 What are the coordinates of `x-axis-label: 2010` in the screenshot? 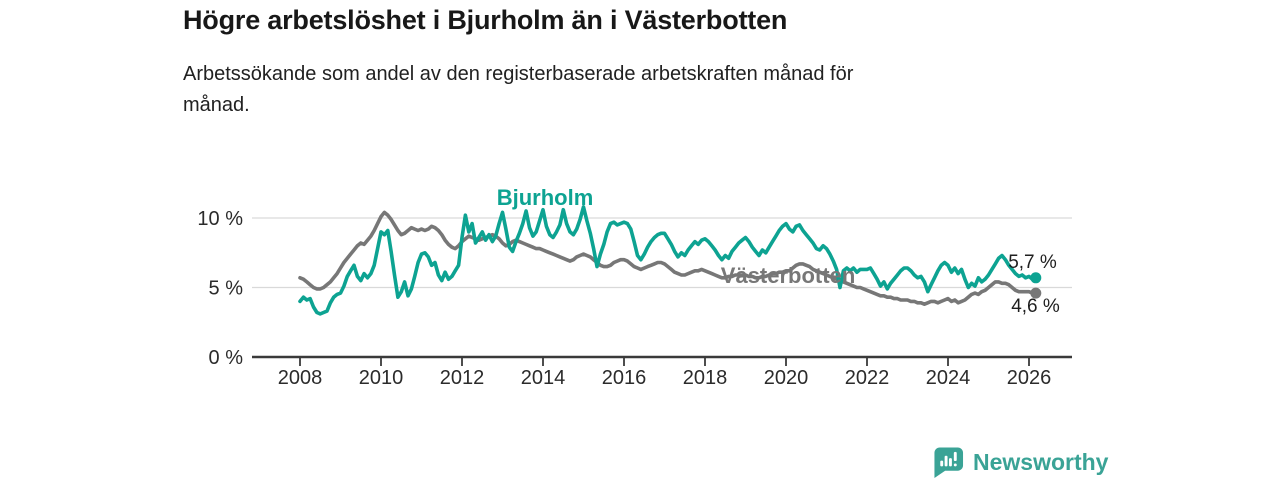 It's located at (381, 378).